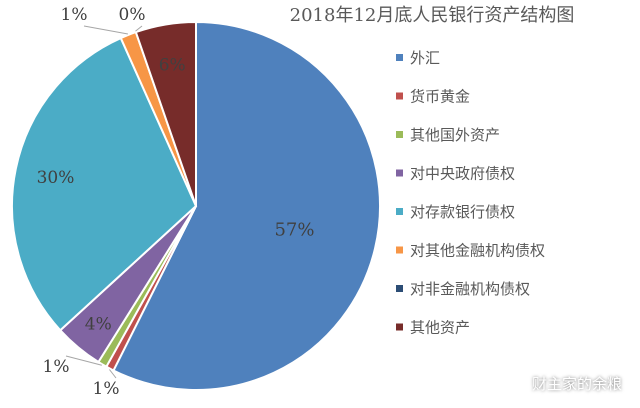 This screenshot has height=408, width=640. I want to click on wechat-icon, so click(515, 383).